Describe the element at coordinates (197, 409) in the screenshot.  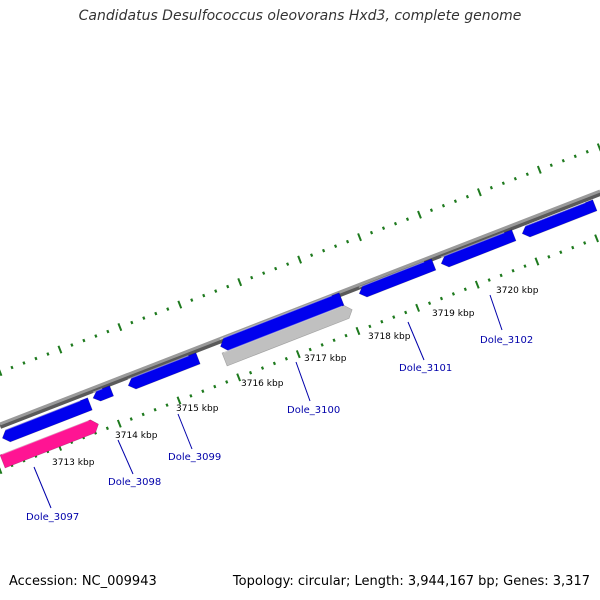
I see `scale-label: 3715 kbp` at that location.